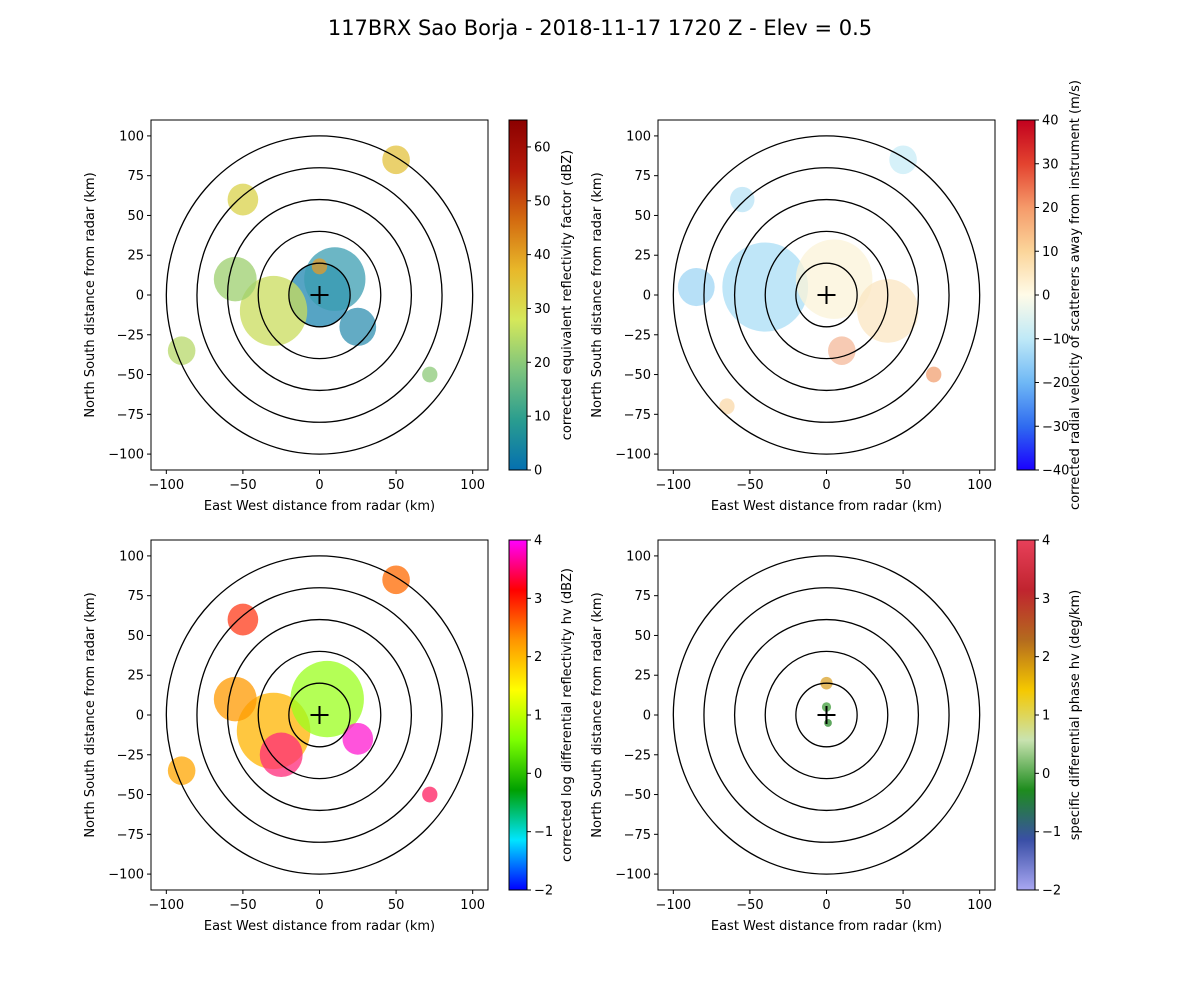 This screenshot has width=1200, height=1000. I want to click on colorbar-tick-label: 60, so click(542, 147).